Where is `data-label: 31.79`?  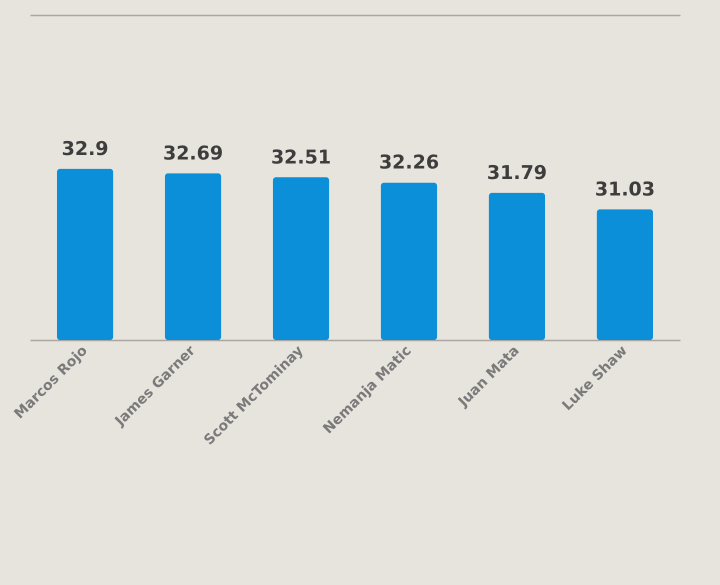
data-label: 31.79 is located at coordinates (517, 173).